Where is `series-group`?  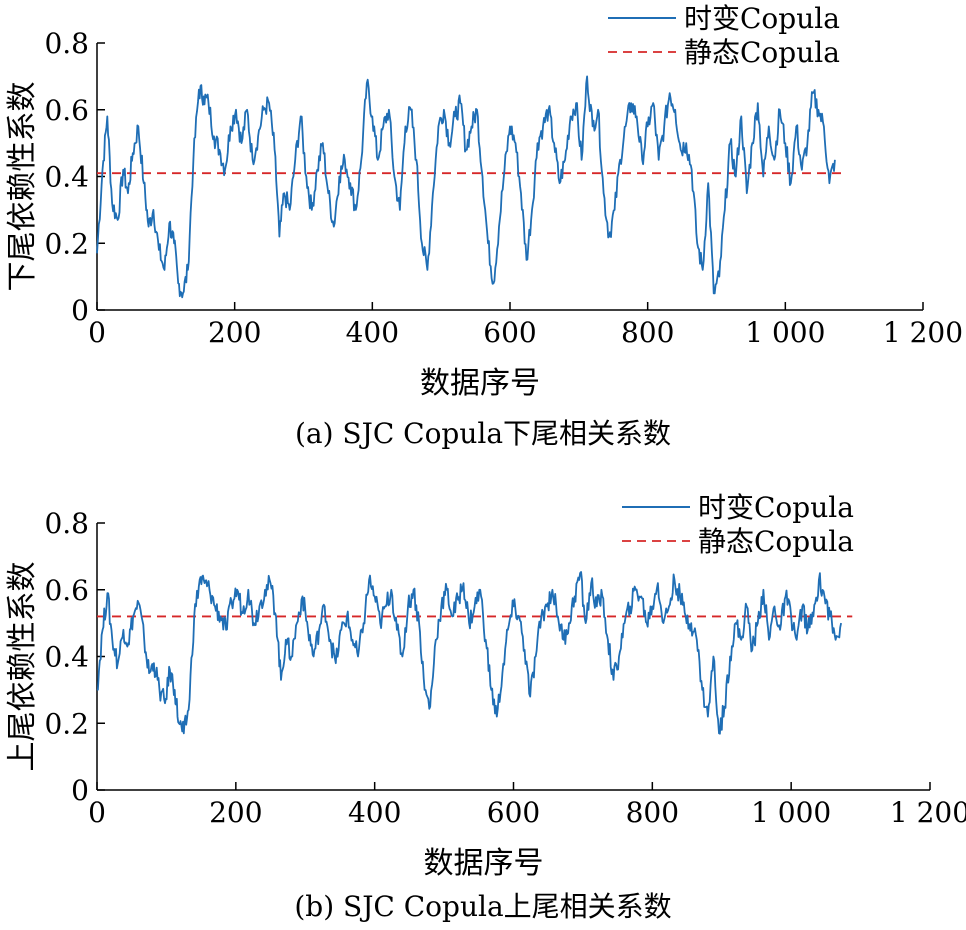 series-group is located at coordinates (474, 653).